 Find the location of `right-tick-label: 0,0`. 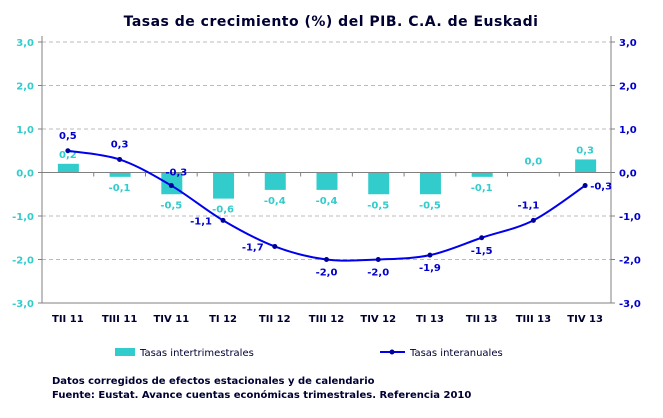

right-tick-label: 0,0 is located at coordinates (628, 174).